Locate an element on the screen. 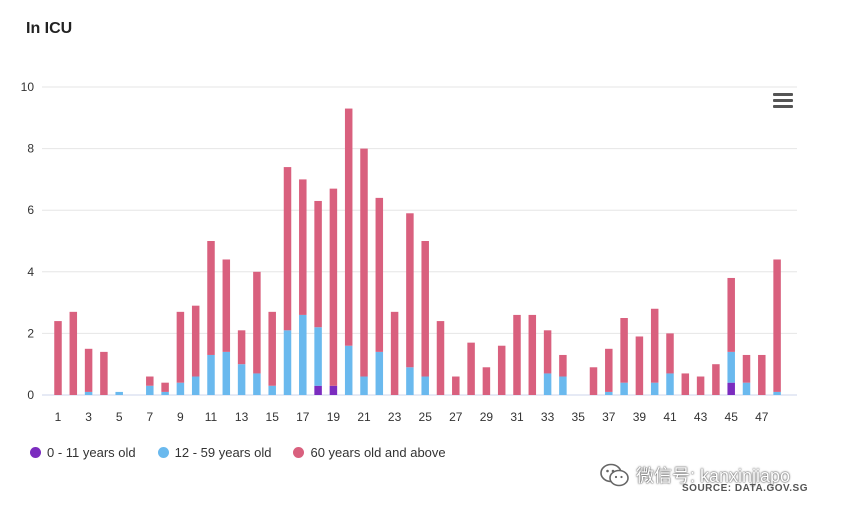  x-tick-label: 25 is located at coordinates (426, 417).